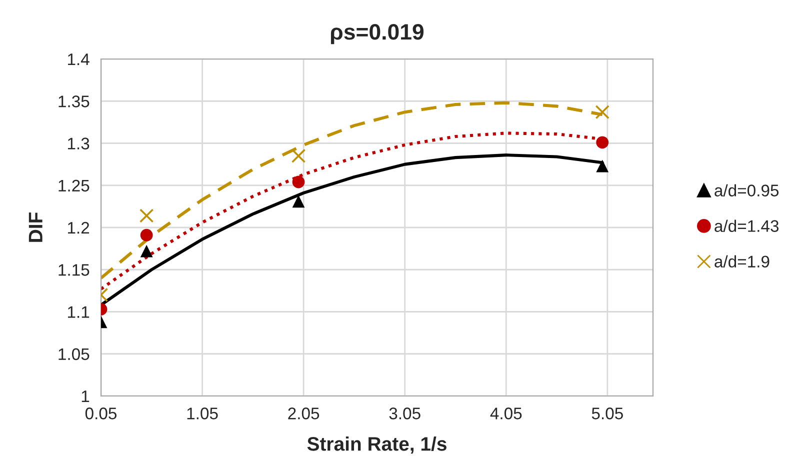 This screenshot has width=802, height=460. I want to click on y-tick-label: 1.05, so click(74, 354).